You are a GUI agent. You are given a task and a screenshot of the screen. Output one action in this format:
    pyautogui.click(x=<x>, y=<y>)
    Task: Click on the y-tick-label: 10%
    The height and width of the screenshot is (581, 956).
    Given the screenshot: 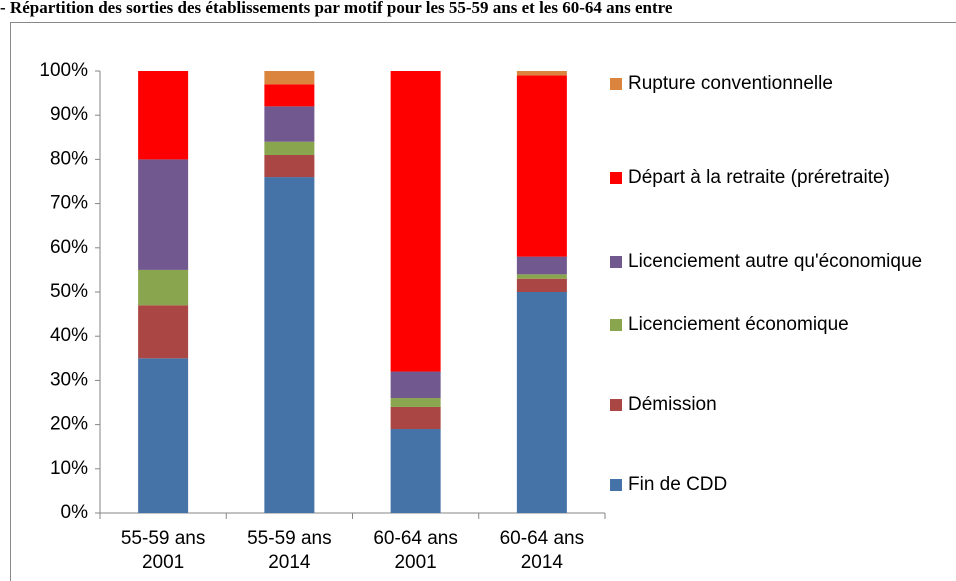 What is the action you would take?
    pyautogui.click(x=69, y=468)
    